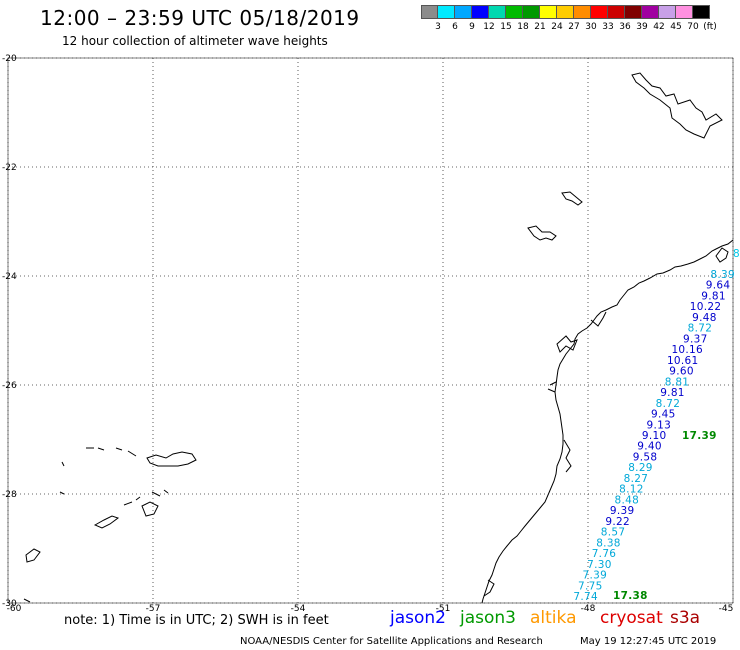  Describe the element at coordinates (704, 318) in the screenshot. I see `wave-height-label: 9.48` at that location.